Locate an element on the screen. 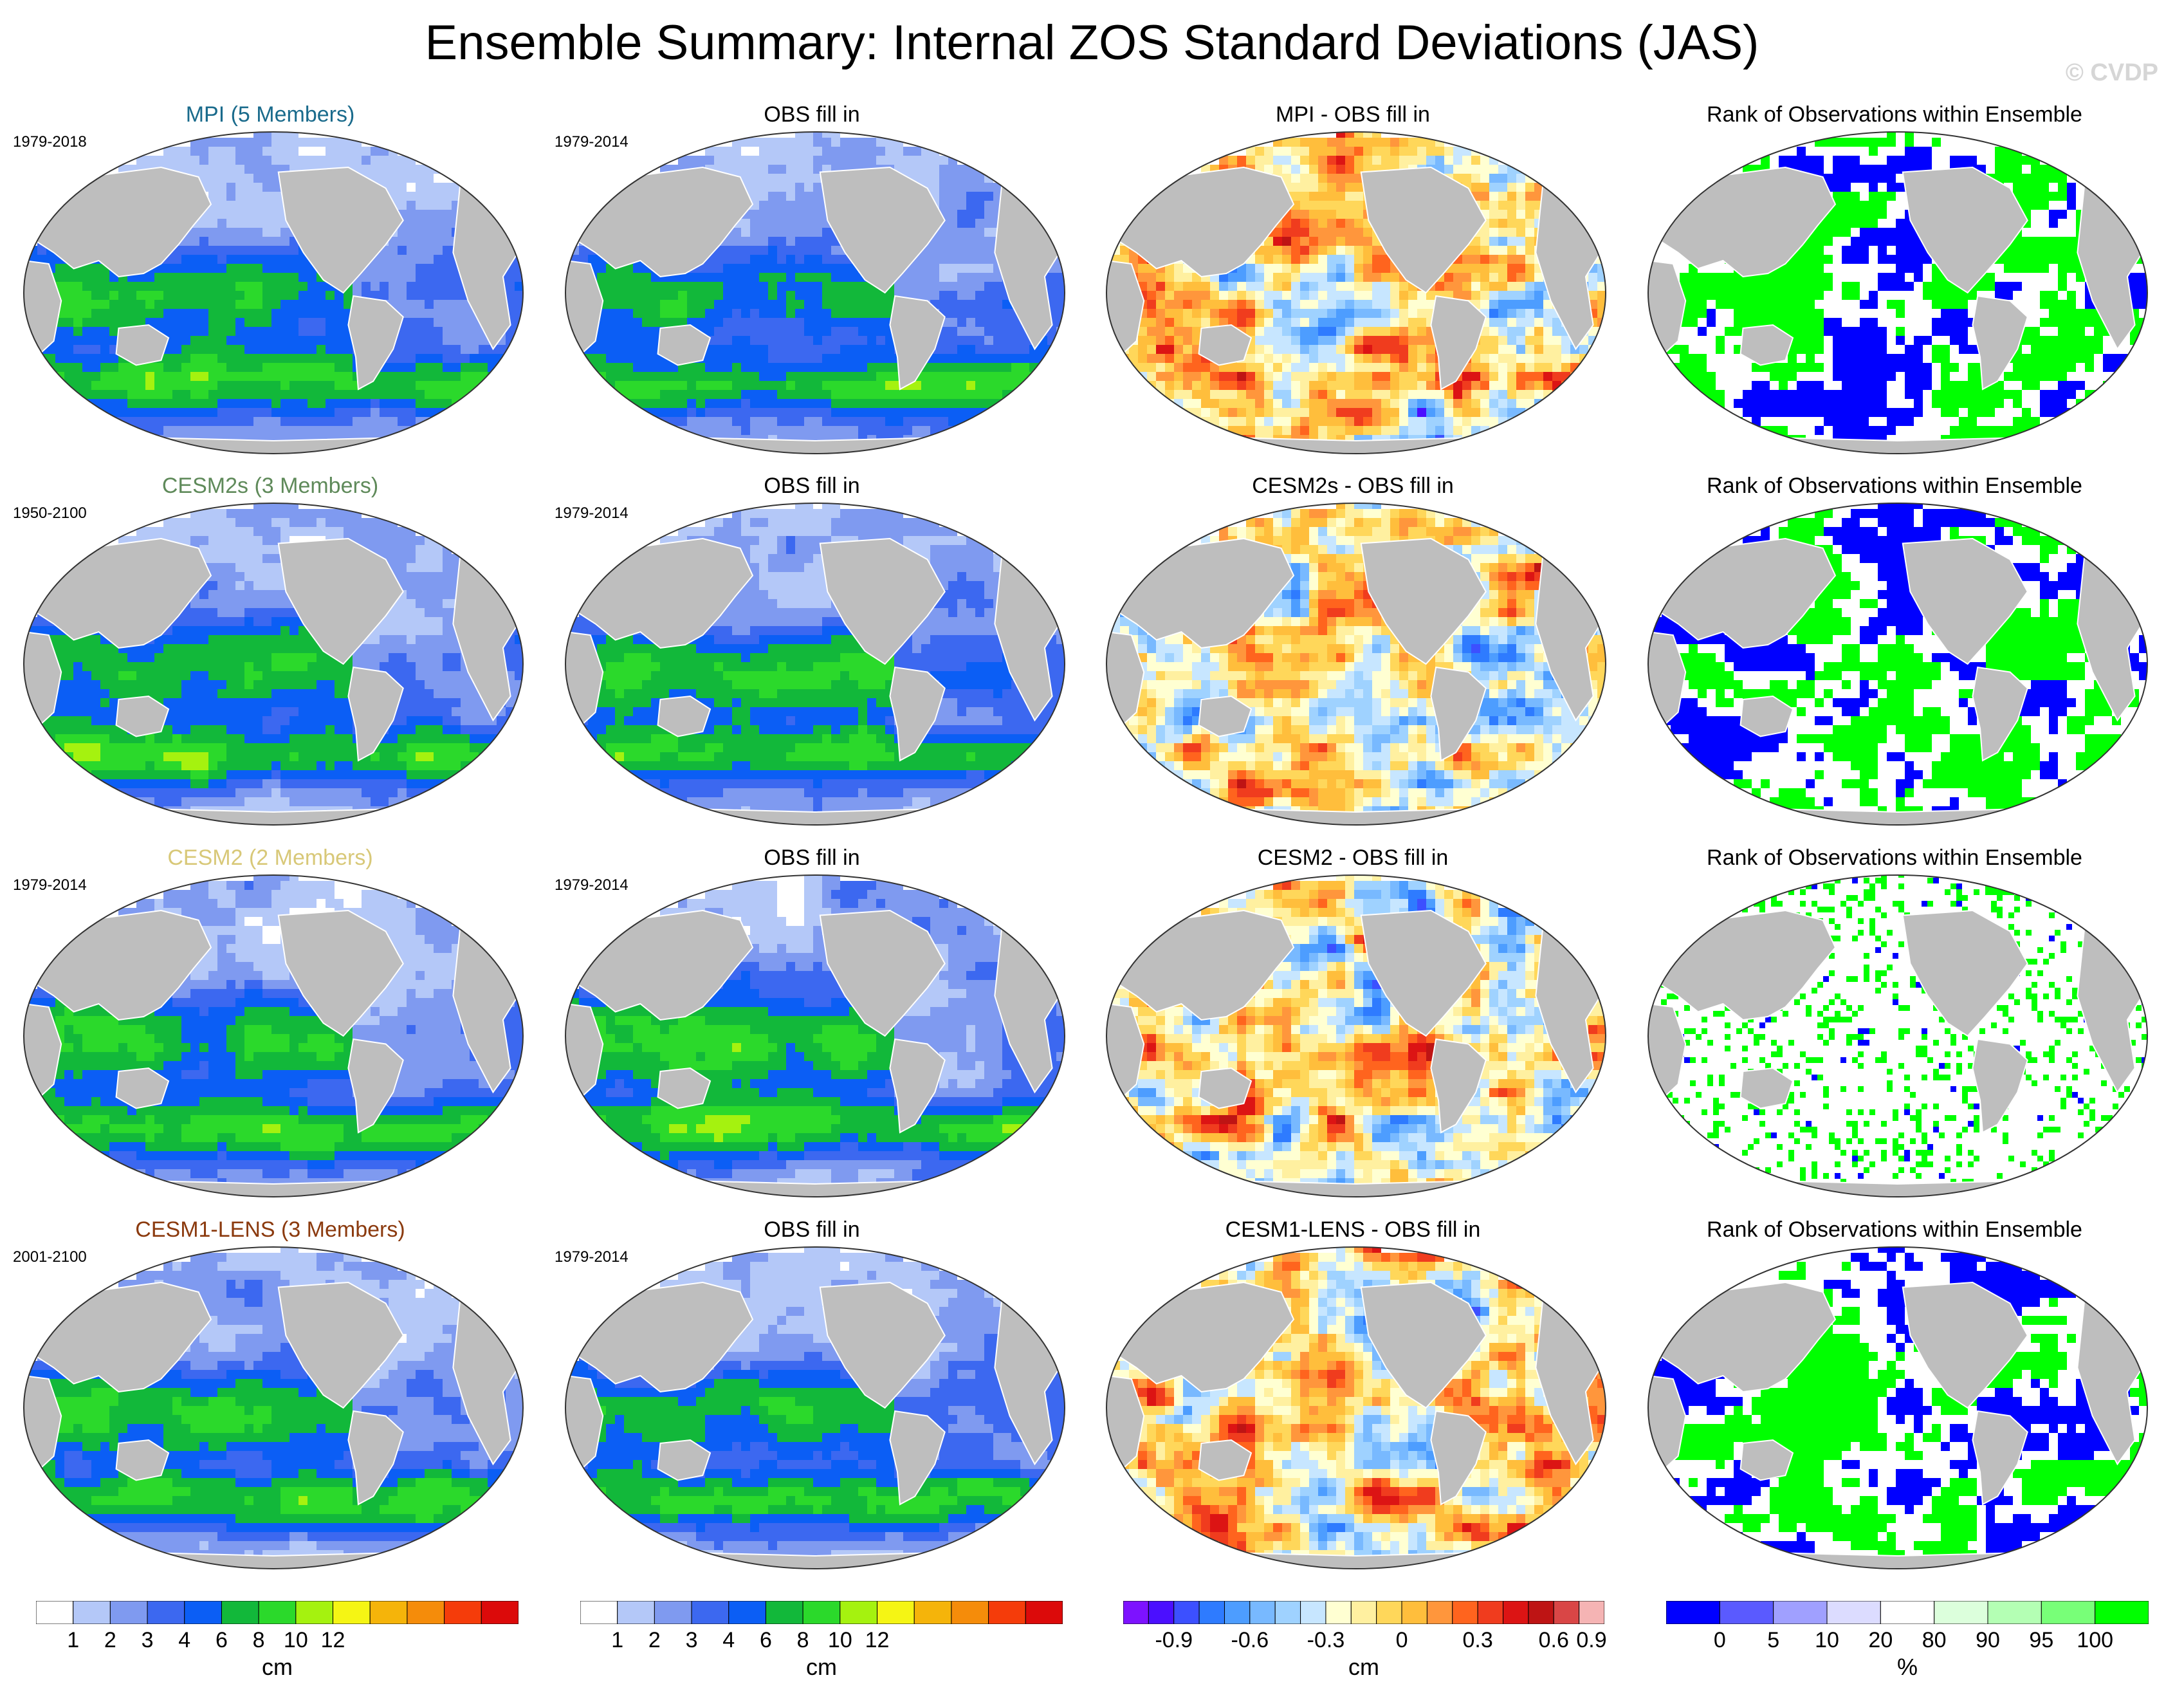 The height and width of the screenshot is (1691, 2184). colorbar-tick-label: 3 is located at coordinates (692, 1640).